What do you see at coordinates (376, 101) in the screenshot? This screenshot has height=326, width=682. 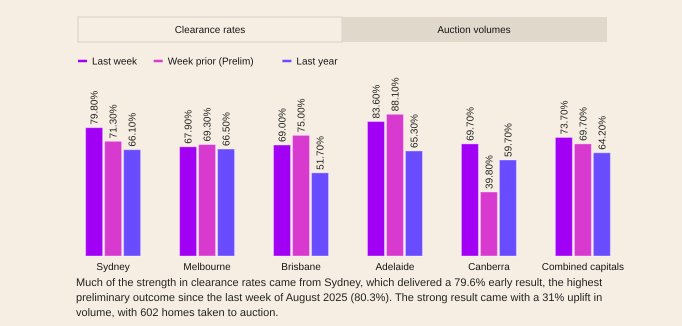 I see `data-label: 83.60%` at bounding box center [376, 101].